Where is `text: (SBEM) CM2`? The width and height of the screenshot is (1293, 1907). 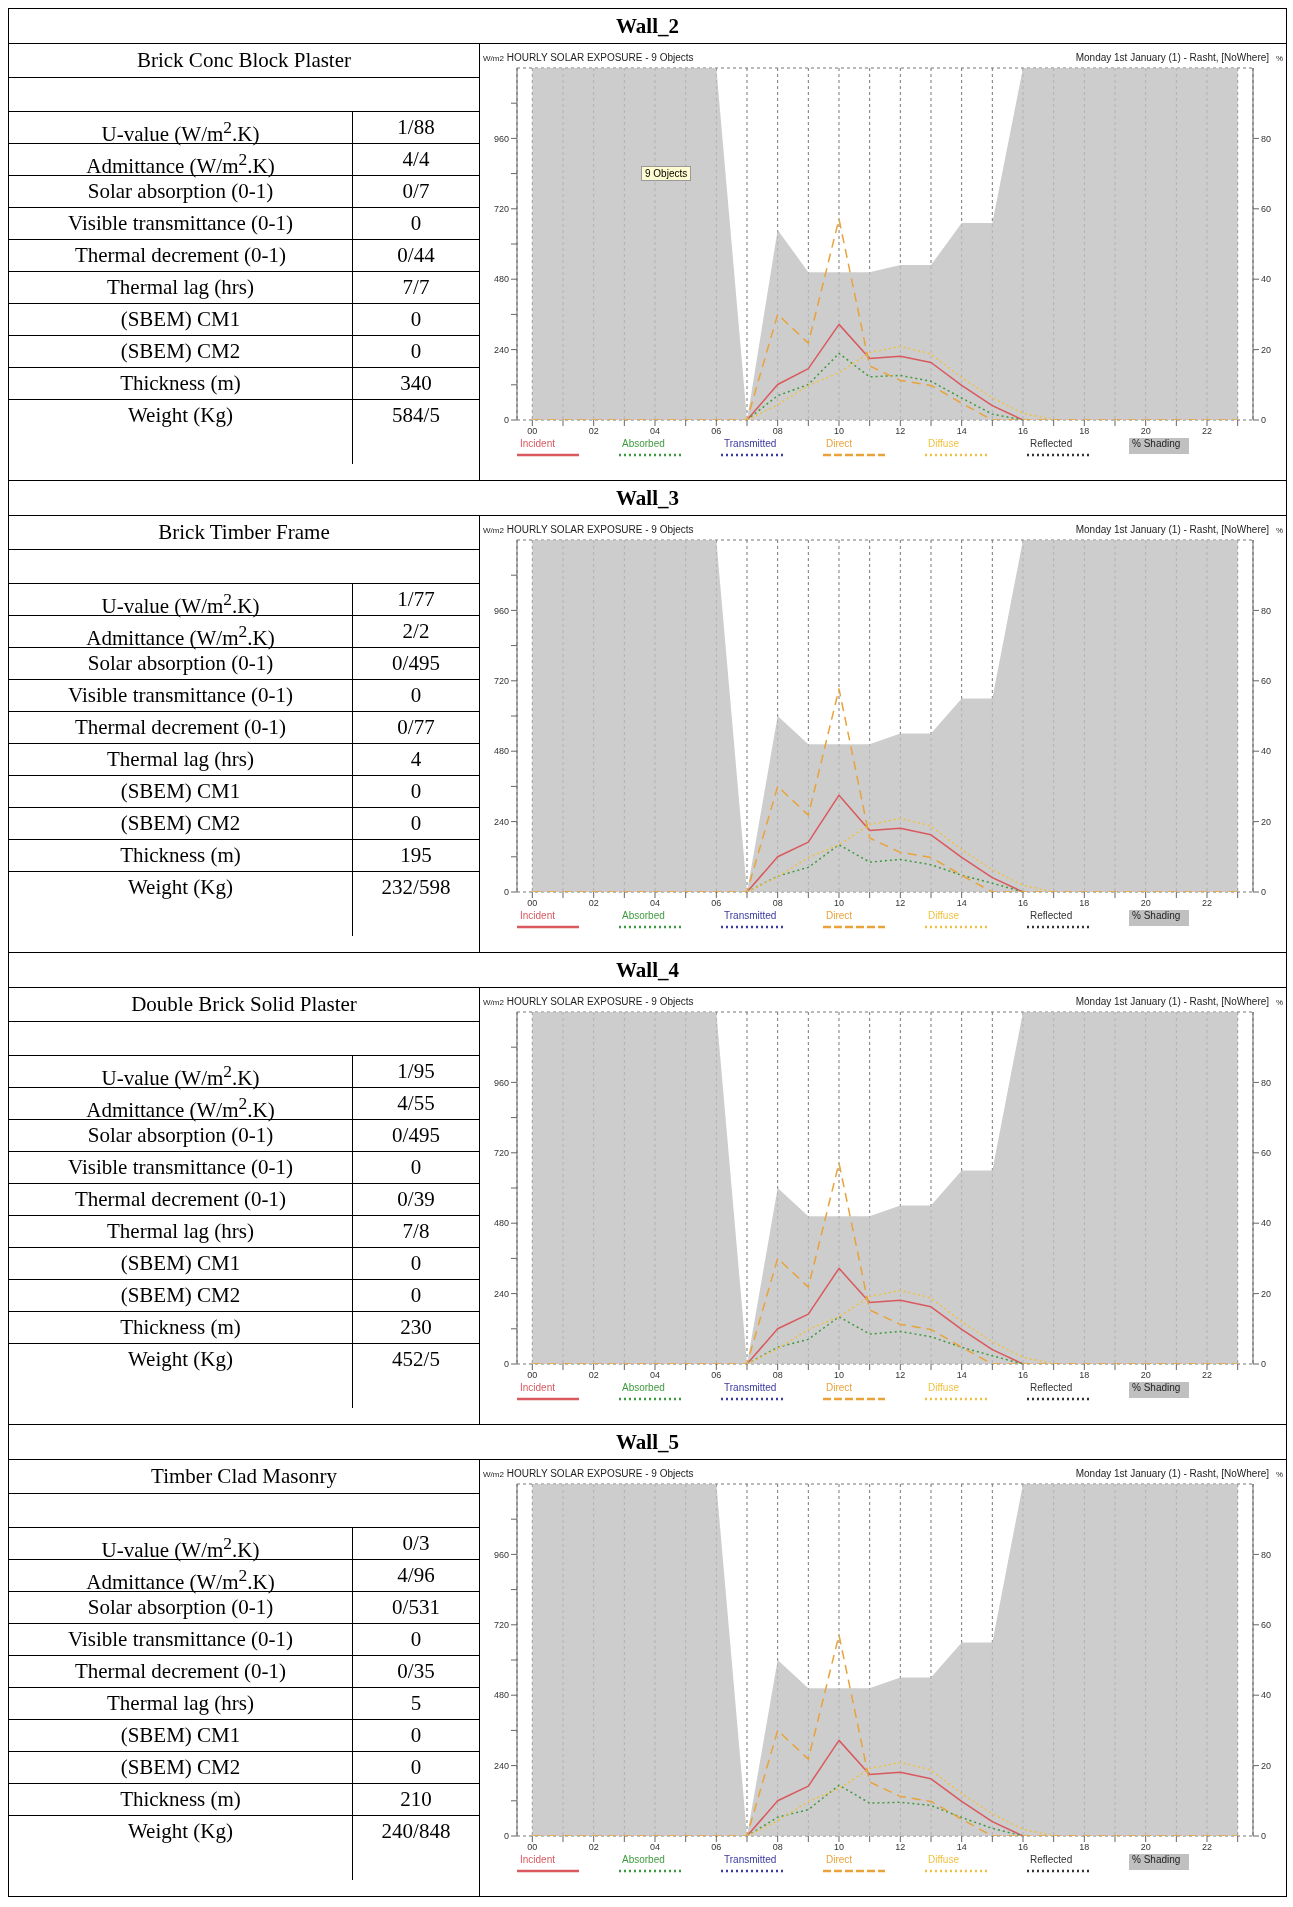
text: (SBEM) CM2 is located at coordinates (180, 1295).